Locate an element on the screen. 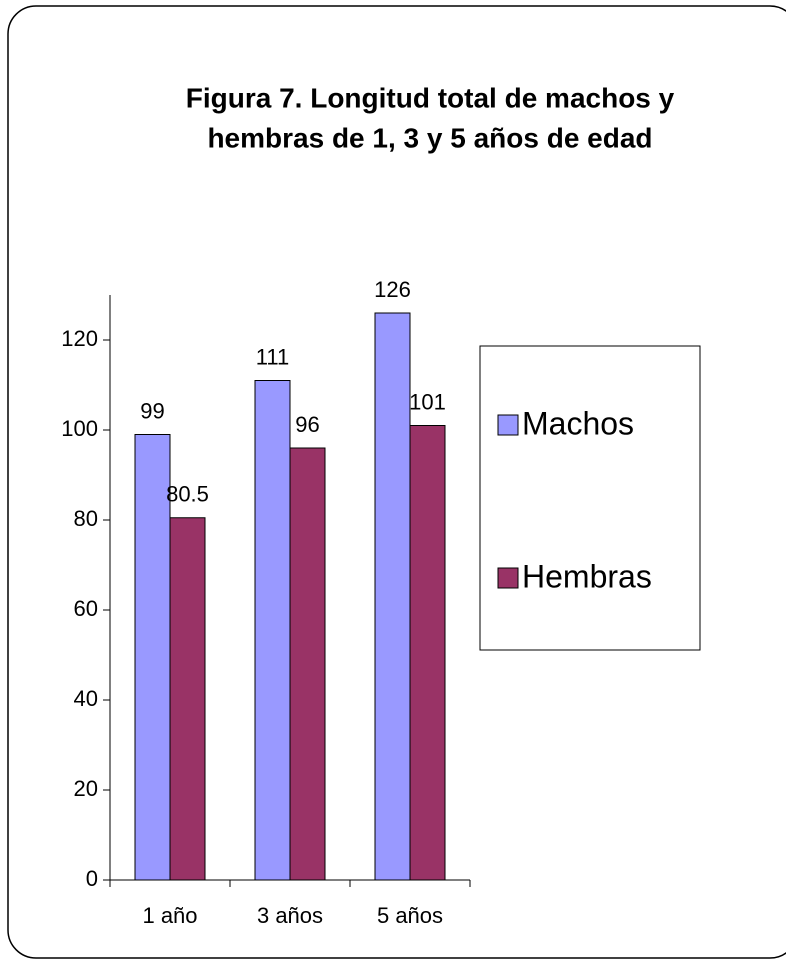  y-tick-label: 0 is located at coordinates (92, 878).